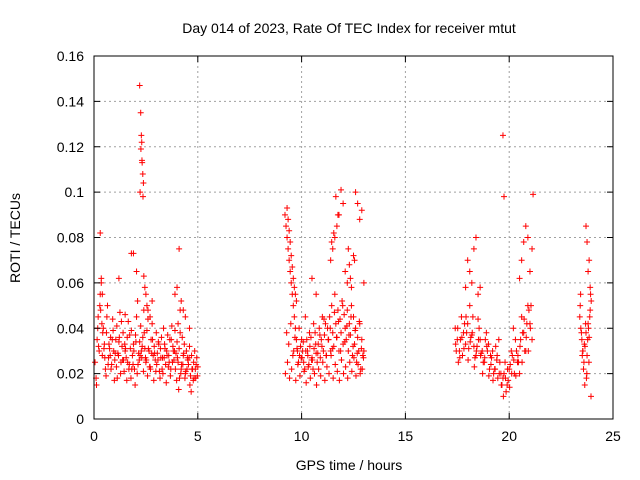 The width and height of the screenshot is (640, 480). What do you see at coordinates (70, 374) in the screenshot?
I see `y-tick-label: 0.02` at bounding box center [70, 374].